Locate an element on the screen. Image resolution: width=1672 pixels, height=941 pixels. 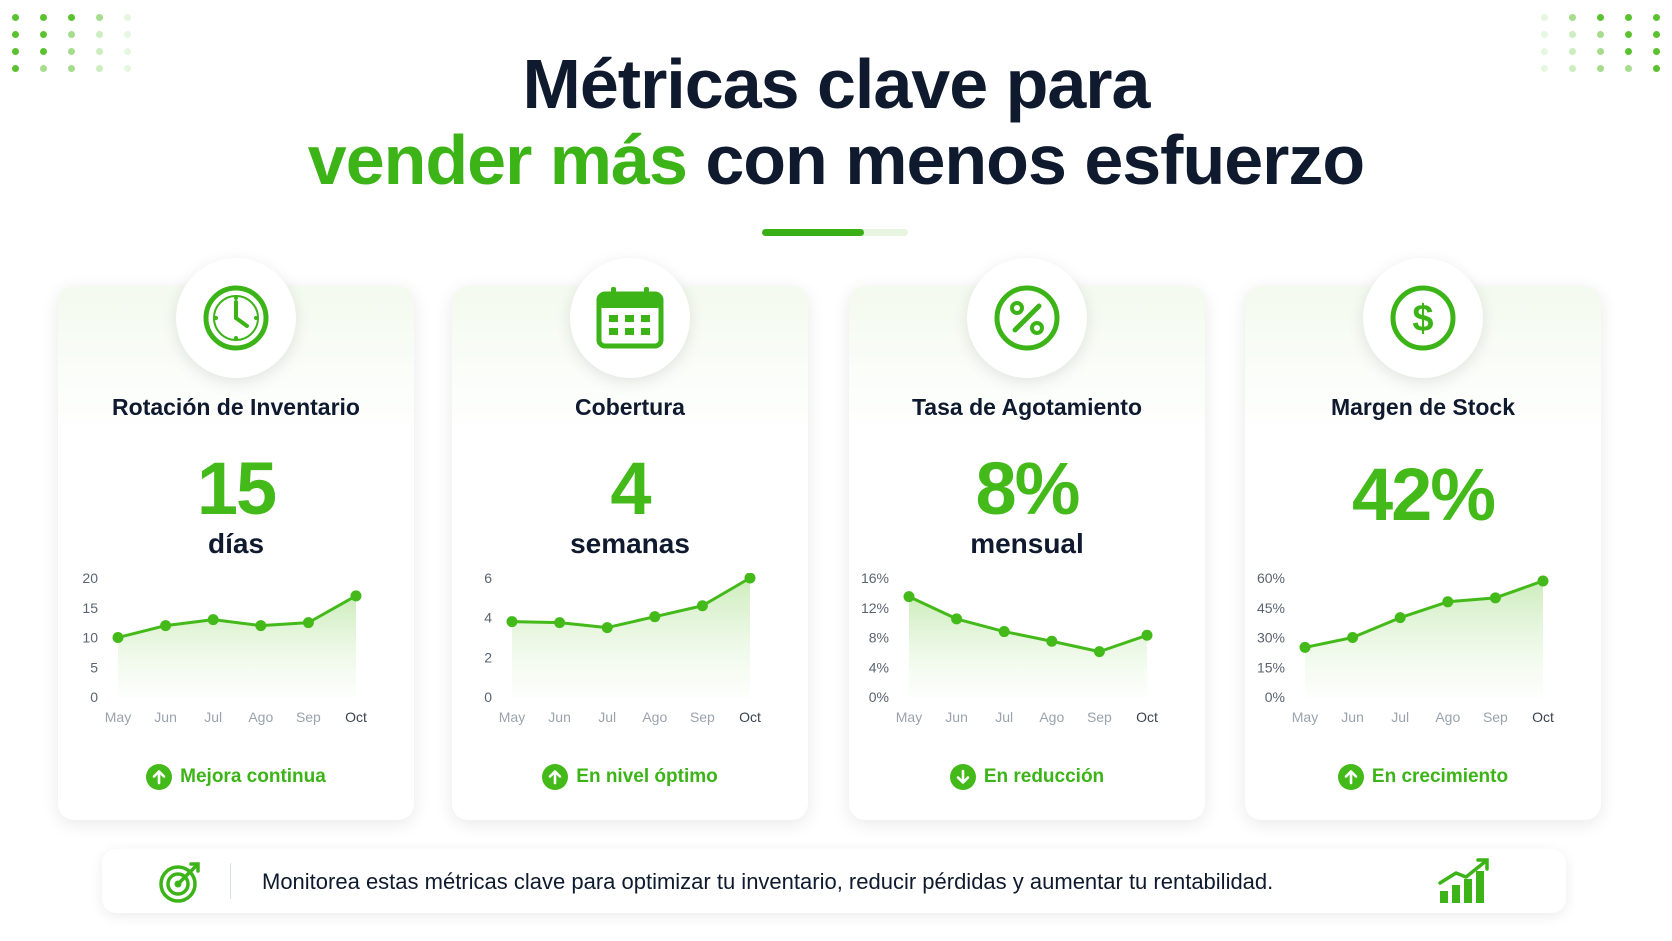
page-title-line2: vender más con menos esfuerzo is located at coordinates (836, 160).